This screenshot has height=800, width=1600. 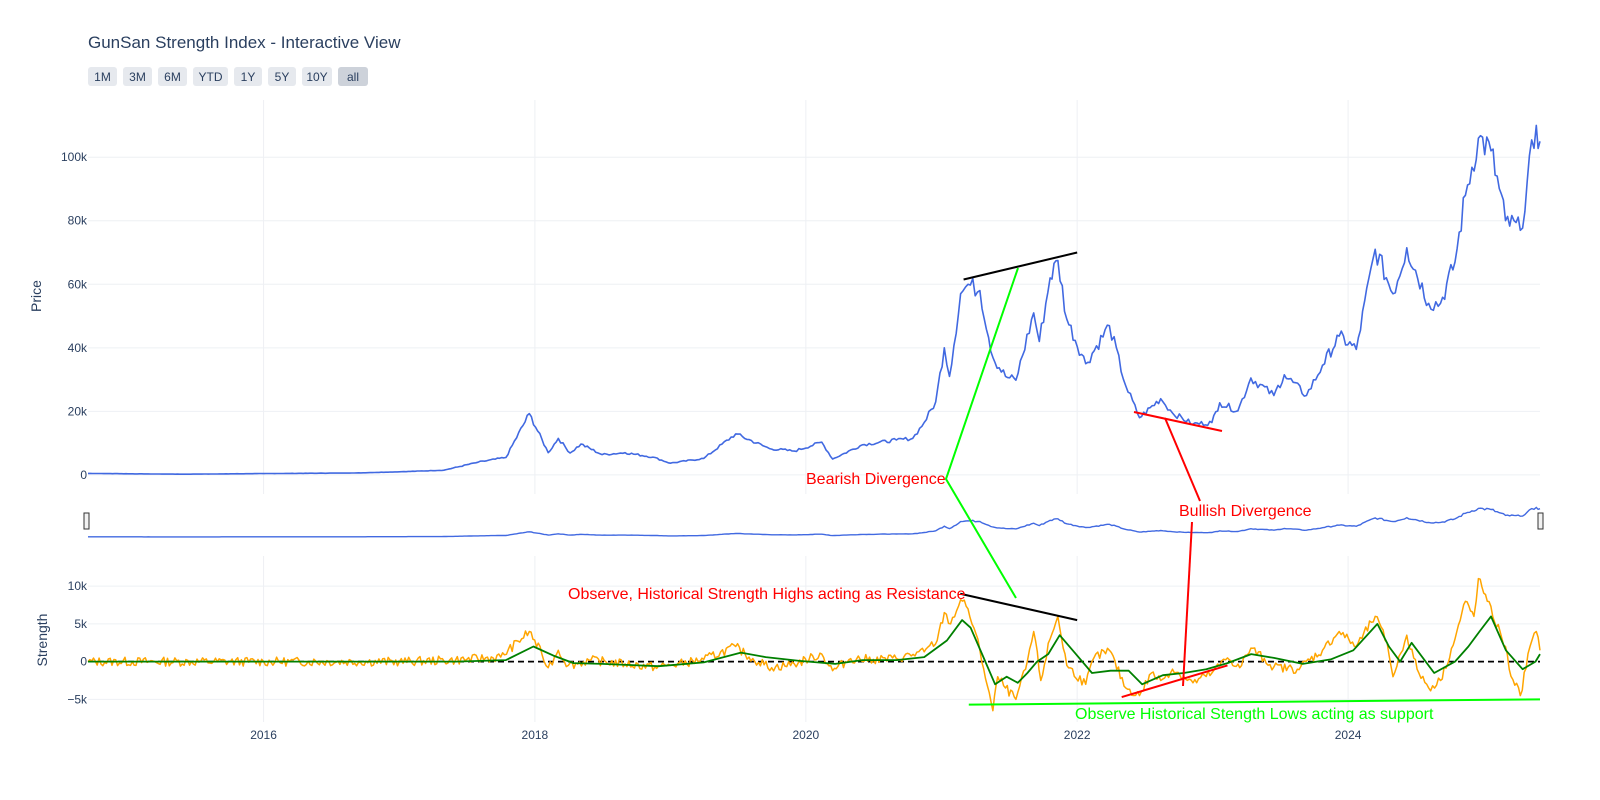 I want to click on price-lows-line, so click(x=1178, y=421).